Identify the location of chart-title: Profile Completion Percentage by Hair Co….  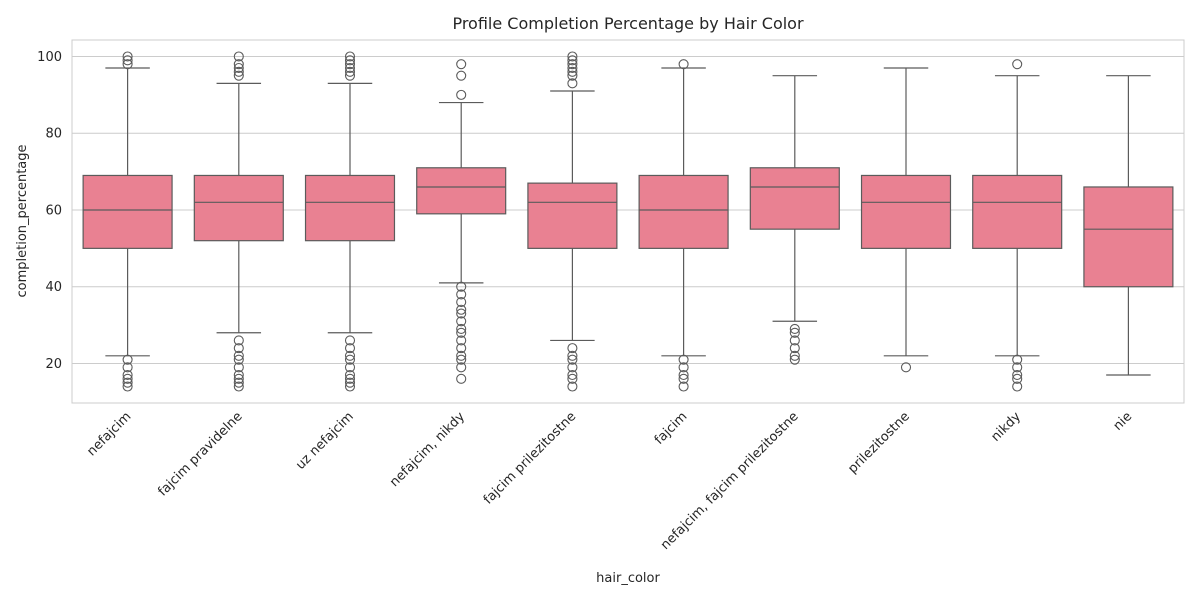
(628, 23).